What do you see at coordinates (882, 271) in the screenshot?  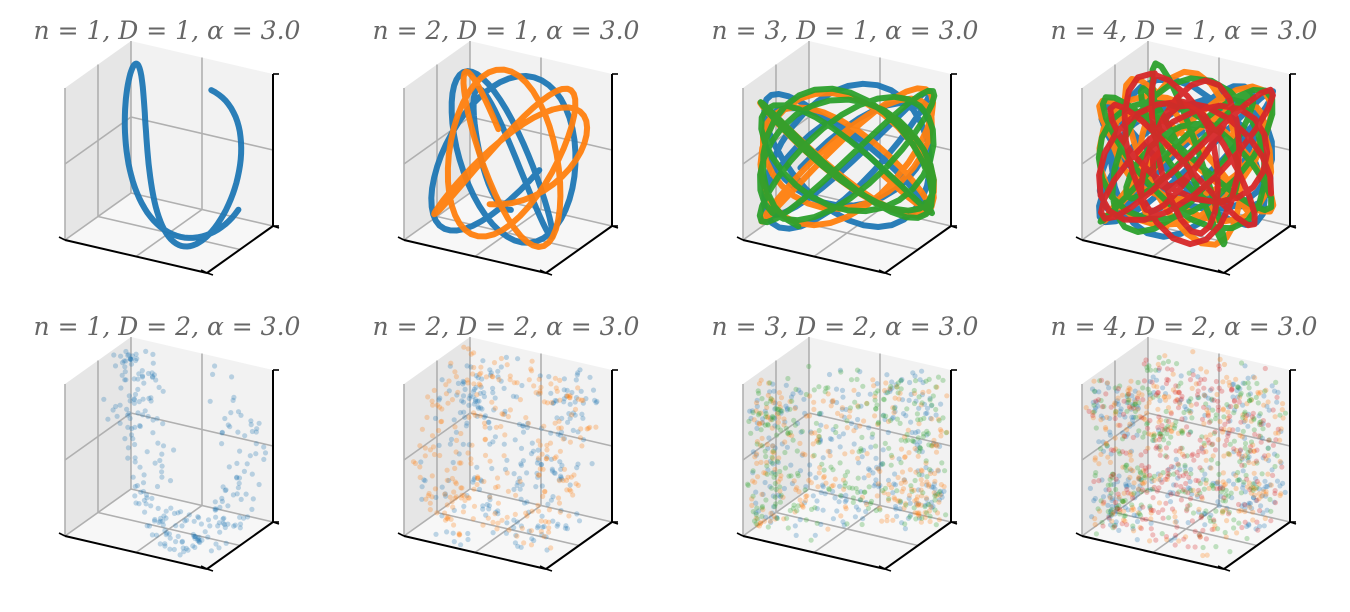 I see `x-tick` at bounding box center [882, 271].